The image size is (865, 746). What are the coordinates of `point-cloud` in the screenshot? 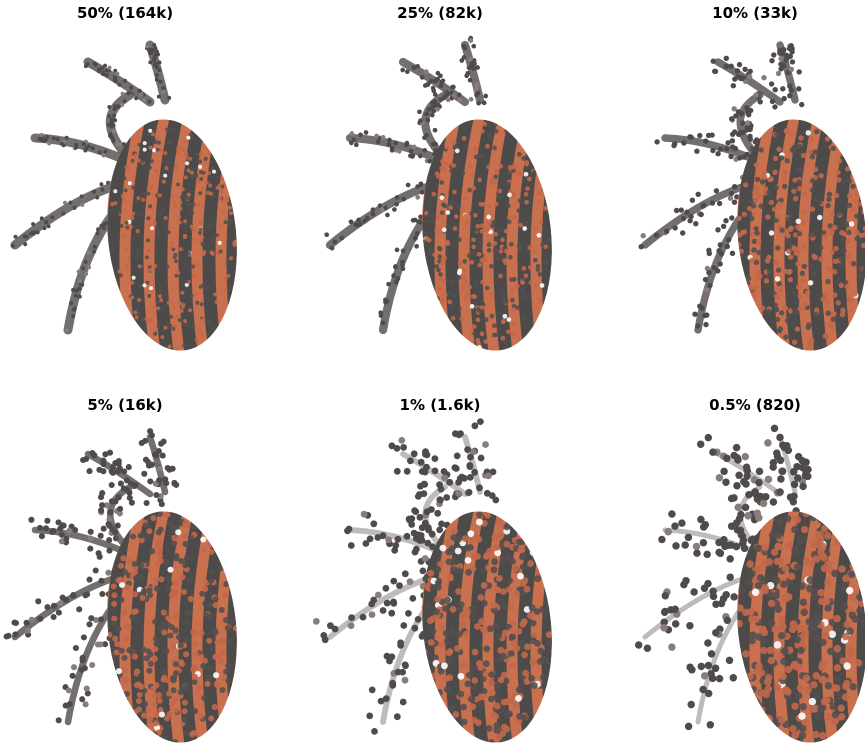 It's located at (125, 587).